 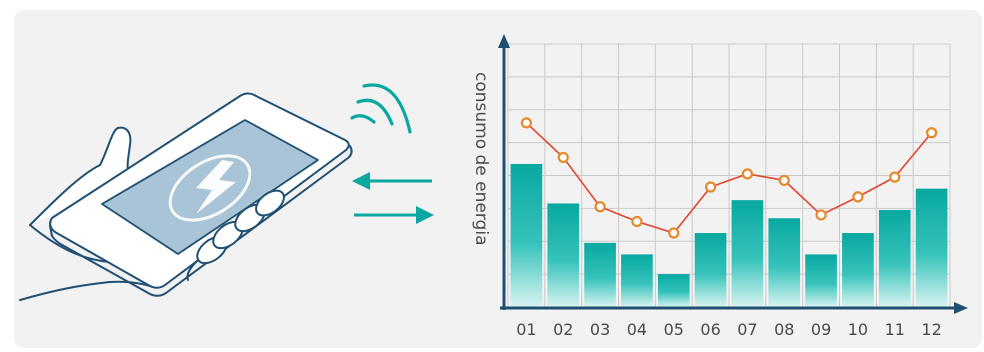 What do you see at coordinates (504, 41) in the screenshot?
I see `y-axis-arrow-icon` at bounding box center [504, 41].